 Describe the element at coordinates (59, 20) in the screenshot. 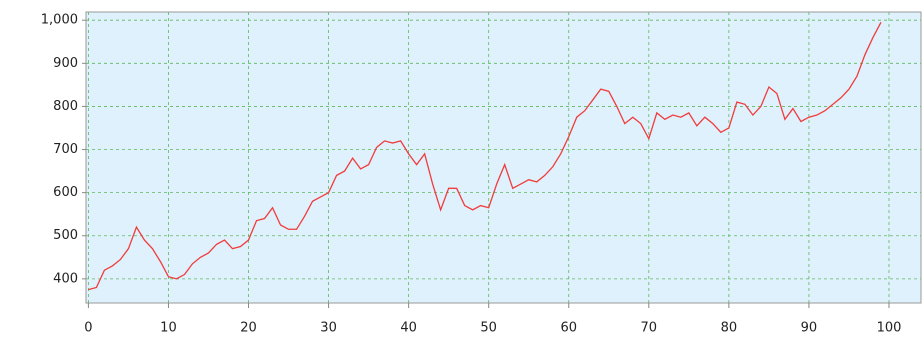

I see `y-tick-label: 1,000` at that location.